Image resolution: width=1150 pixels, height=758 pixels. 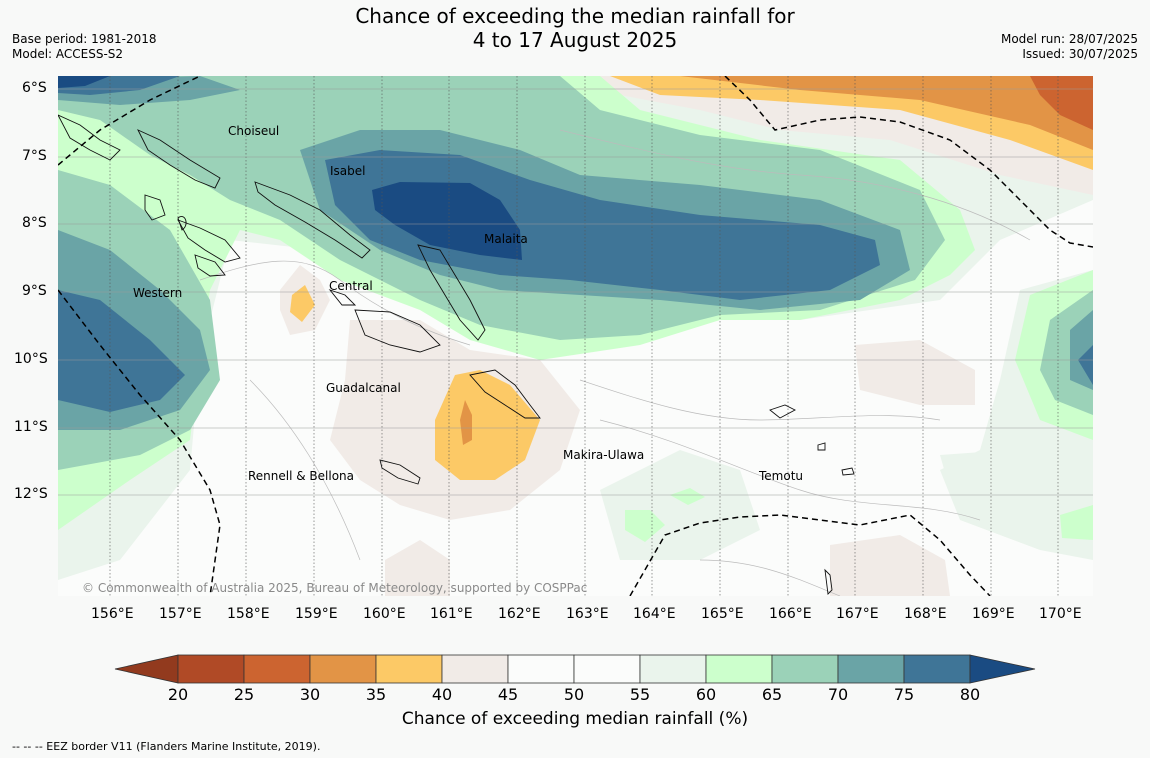 What do you see at coordinates (316, 614) in the screenshot?
I see `lon-label-159e: 159°E` at bounding box center [316, 614].